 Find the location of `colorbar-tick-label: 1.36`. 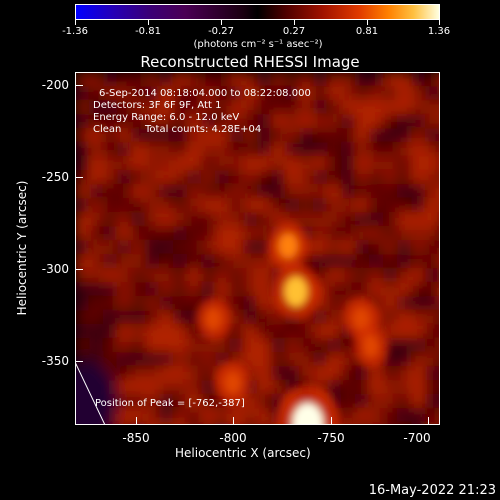

colorbar-tick-label: 1.36 is located at coordinates (439, 31).